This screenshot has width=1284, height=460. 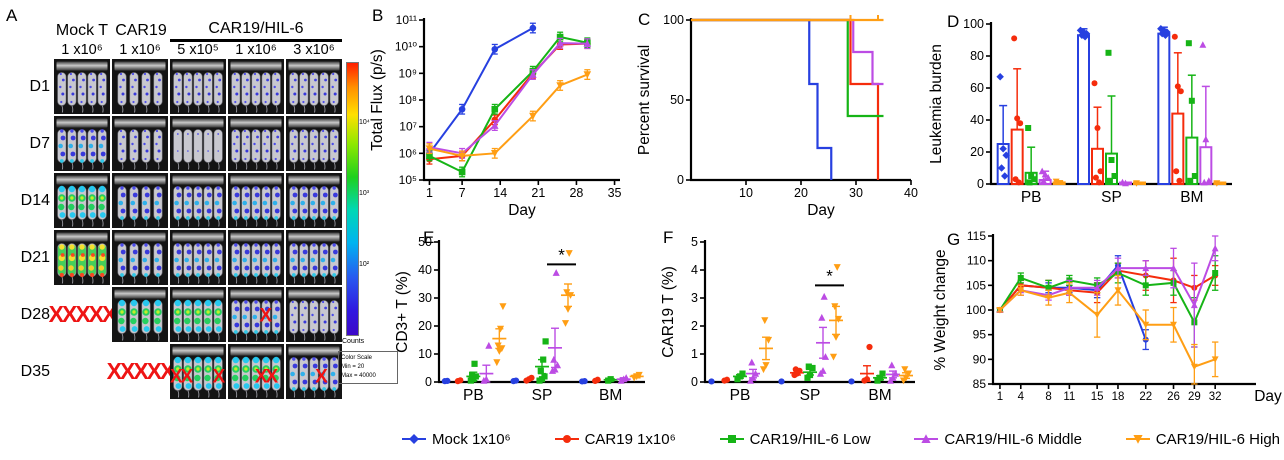 I want to click on dose-label-2: 1 x10⁶, so click(x=140, y=50).